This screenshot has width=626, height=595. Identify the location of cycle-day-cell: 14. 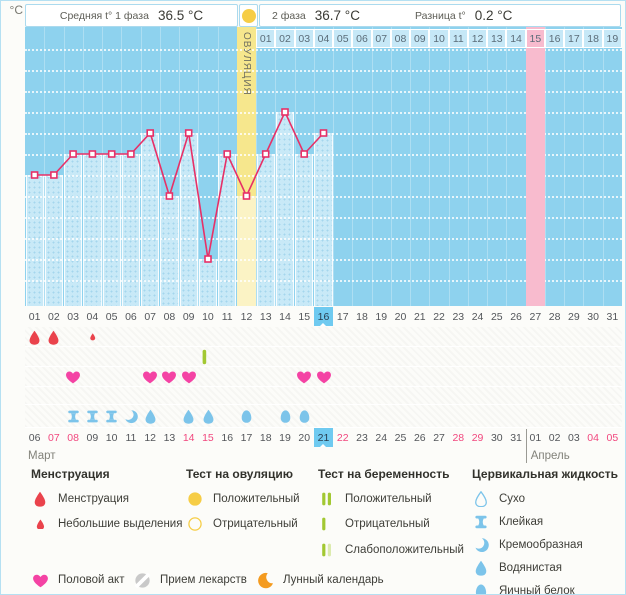
(285, 316).